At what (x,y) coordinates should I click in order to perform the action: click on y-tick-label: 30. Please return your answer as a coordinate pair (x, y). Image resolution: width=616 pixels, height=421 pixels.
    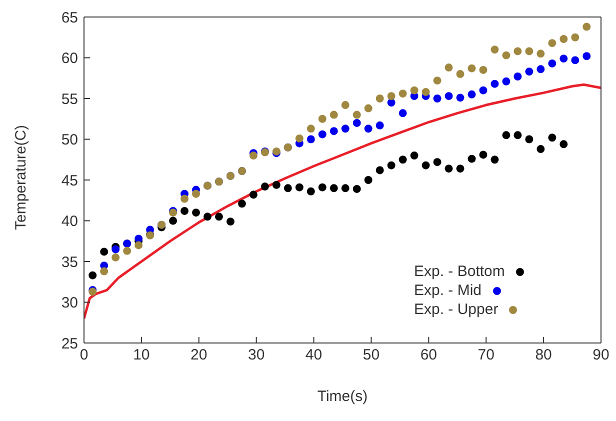
    Looking at the image, I should click on (69, 303).